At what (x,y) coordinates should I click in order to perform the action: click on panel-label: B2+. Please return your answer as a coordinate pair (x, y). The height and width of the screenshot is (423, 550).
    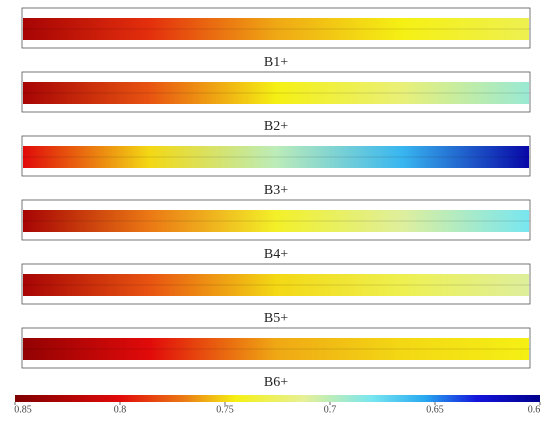
    Looking at the image, I should click on (276, 126).